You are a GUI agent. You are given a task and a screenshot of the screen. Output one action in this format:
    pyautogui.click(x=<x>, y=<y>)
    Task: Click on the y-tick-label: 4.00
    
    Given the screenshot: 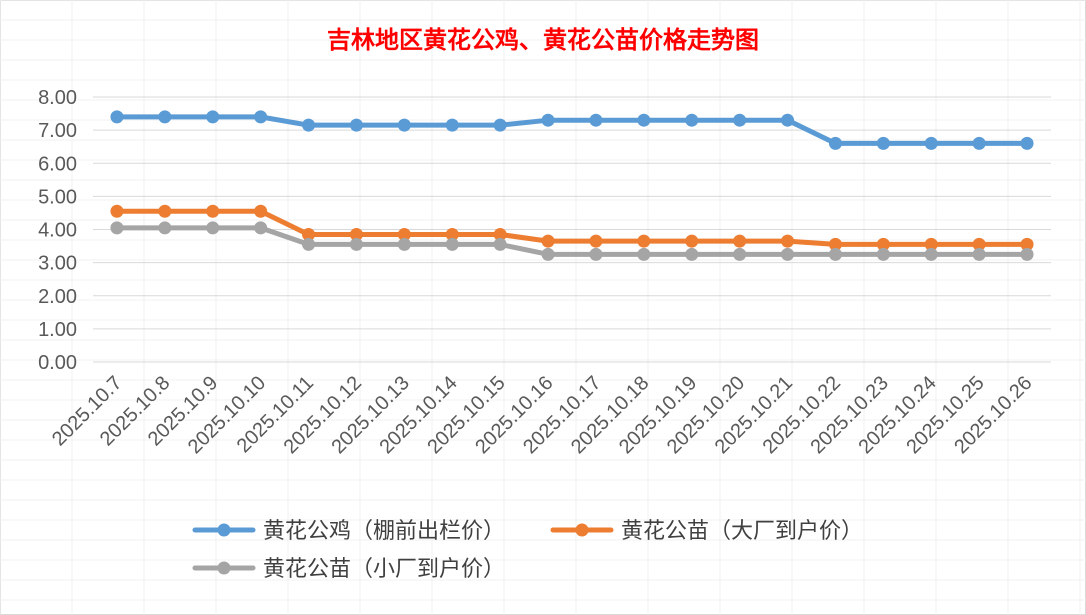 What is the action you would take?
    pyautogui.click(x=57, y=231)
    